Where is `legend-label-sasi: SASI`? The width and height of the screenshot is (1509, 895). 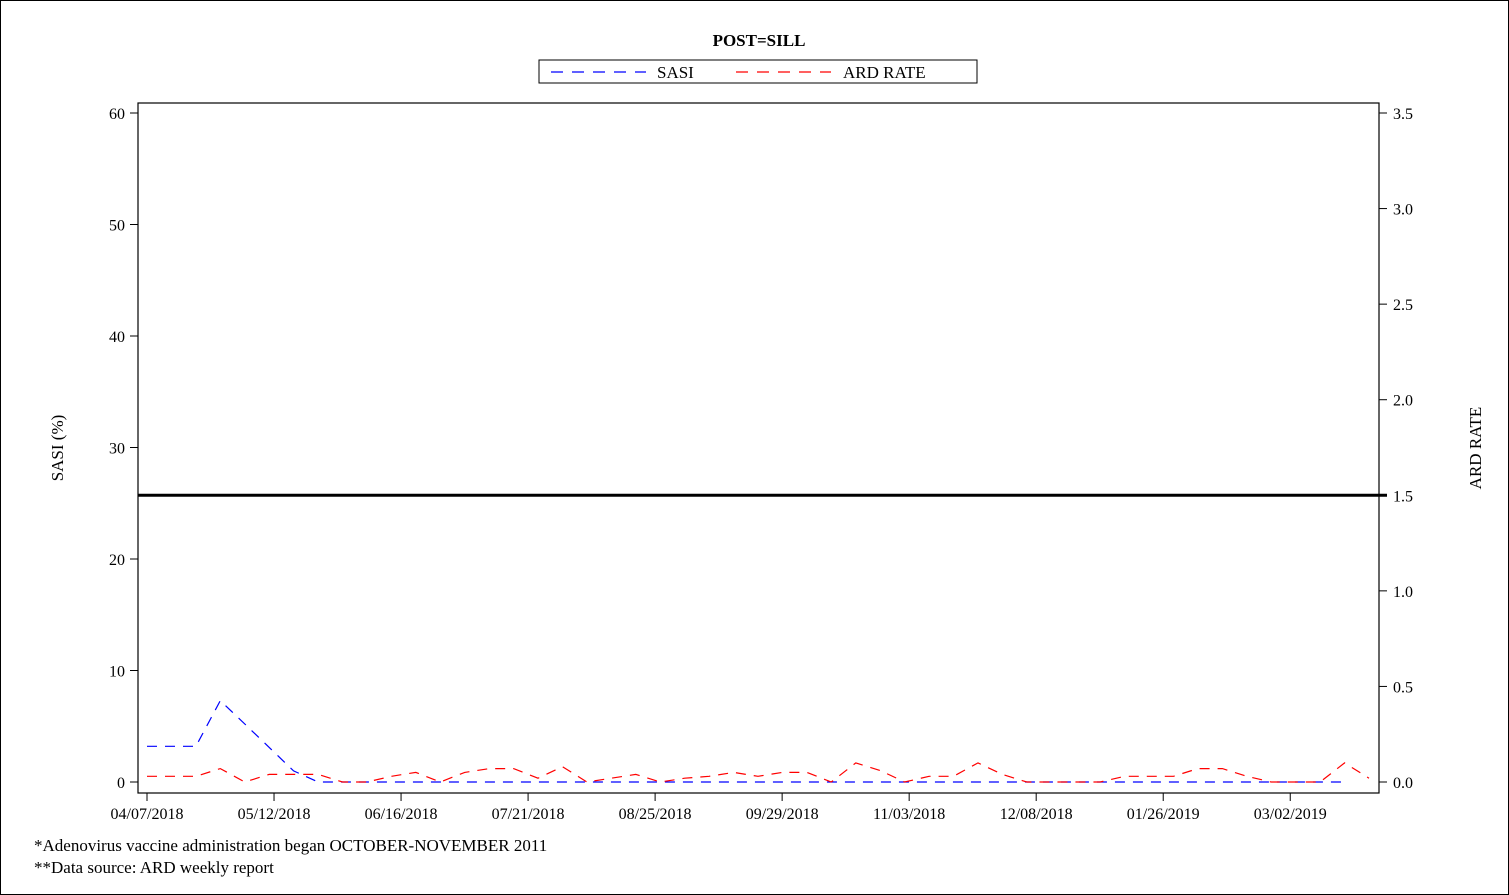
legend-label-sasi: SASI is located at coordinates (675, 72).